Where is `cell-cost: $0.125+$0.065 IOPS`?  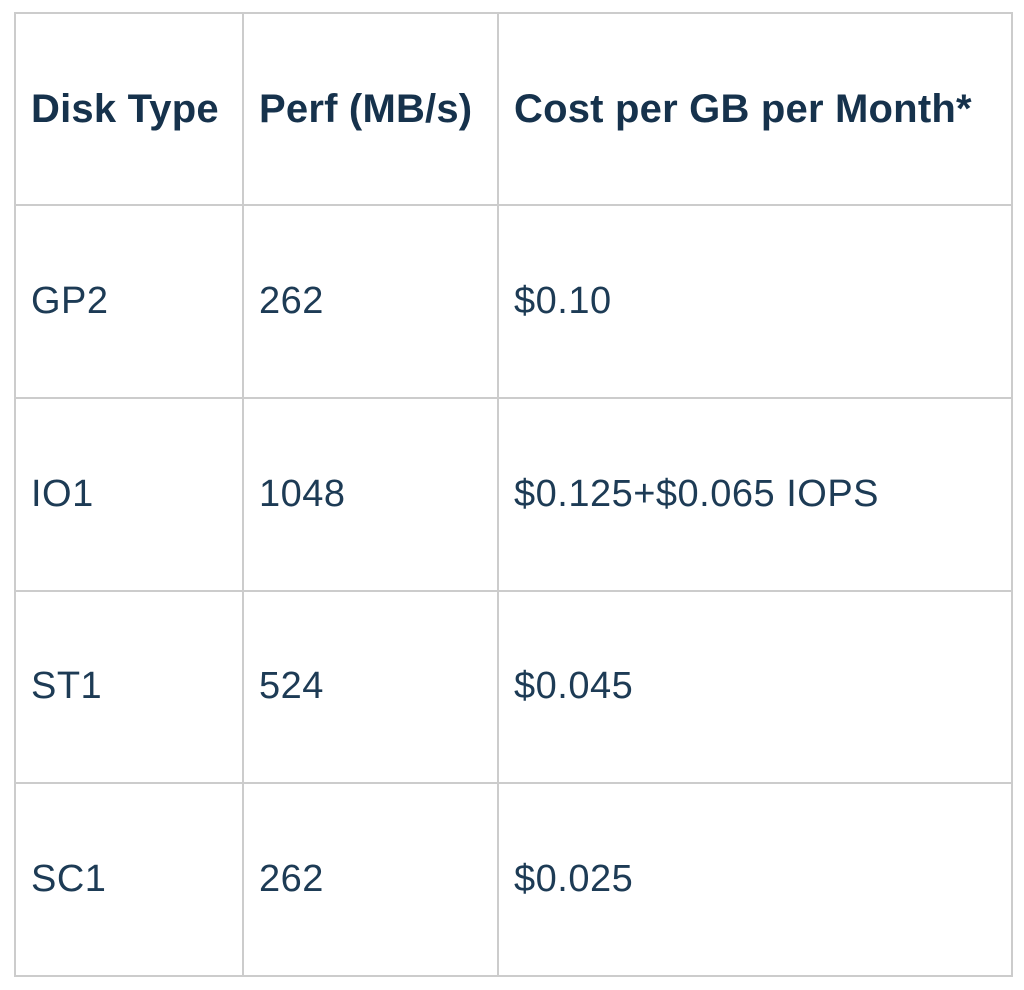 cell-cost: $0.125+$0.065 IOPS is located at coordinates (755, 494).